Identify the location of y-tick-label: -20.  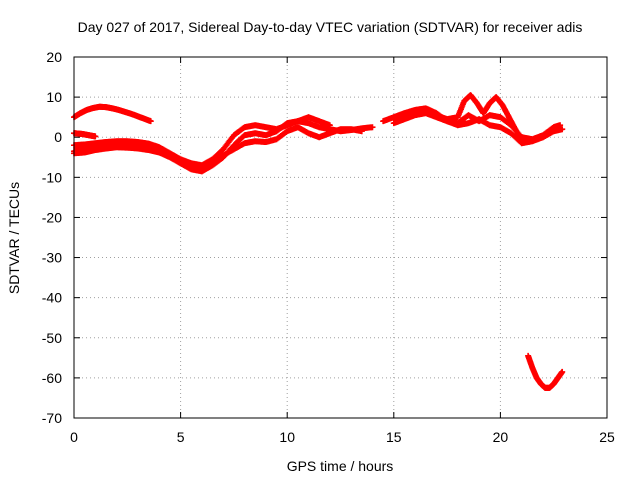
(52, 217).